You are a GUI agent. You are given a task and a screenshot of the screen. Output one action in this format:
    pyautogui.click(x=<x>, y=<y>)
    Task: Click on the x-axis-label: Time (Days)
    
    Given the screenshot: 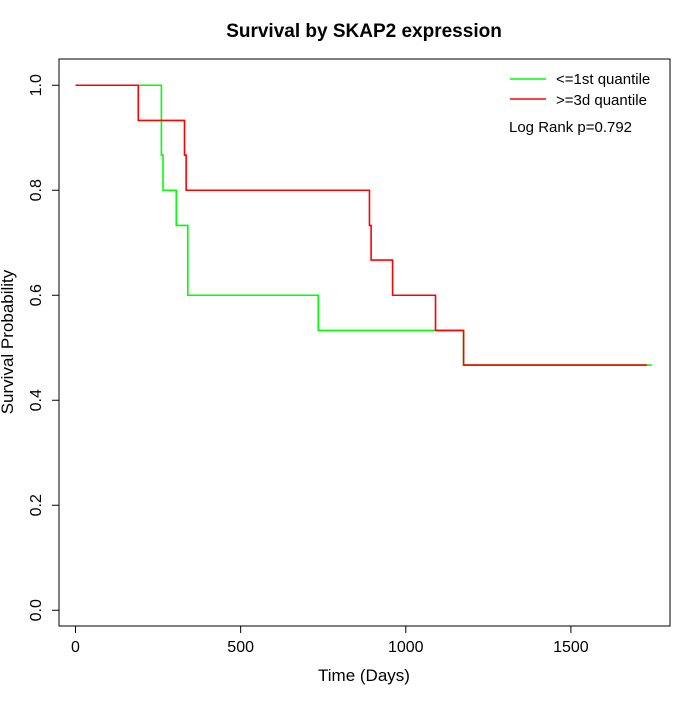 What is the action you would take?
    pyautogui.click(x=364, y=675)
    